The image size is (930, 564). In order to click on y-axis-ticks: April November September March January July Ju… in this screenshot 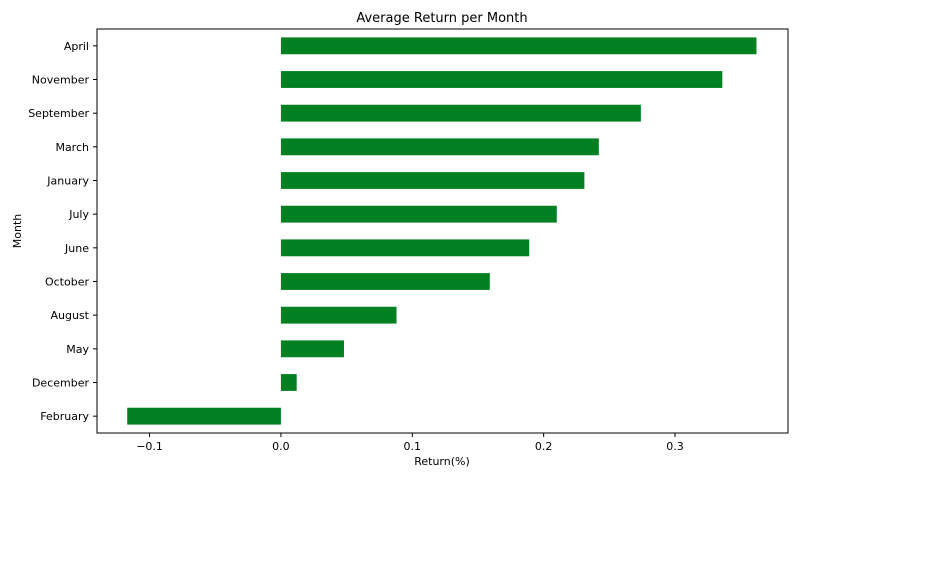, I will do `click(62, 231)`.